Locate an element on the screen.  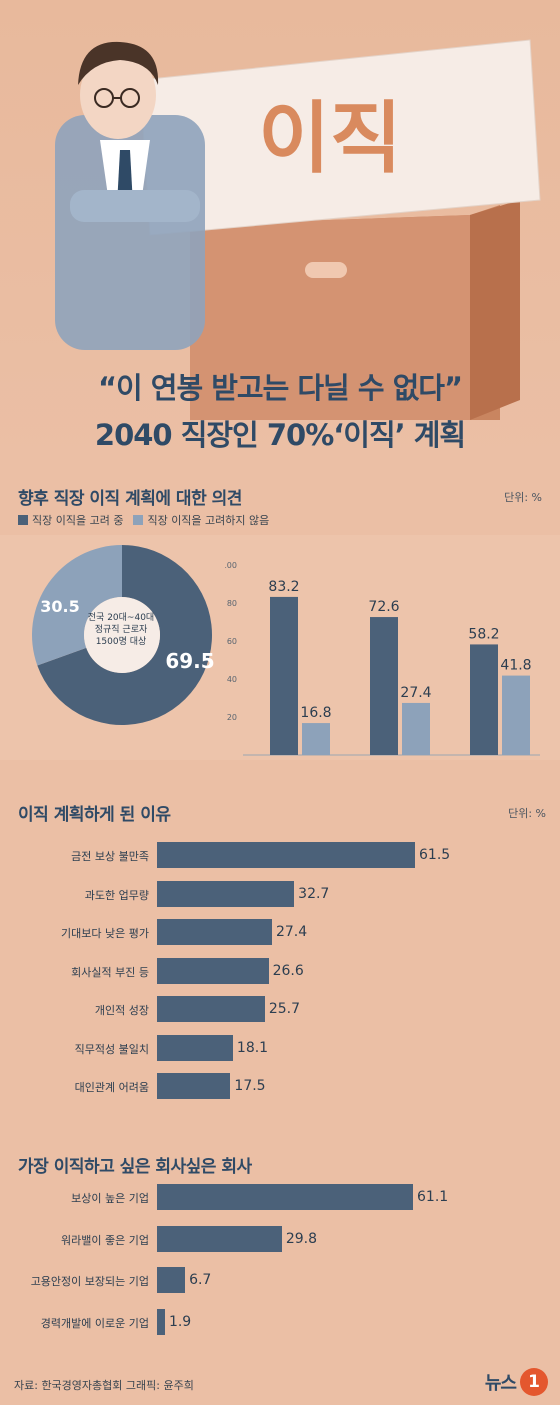
y-tick-label: 60 is located at coordinates (232, 641).